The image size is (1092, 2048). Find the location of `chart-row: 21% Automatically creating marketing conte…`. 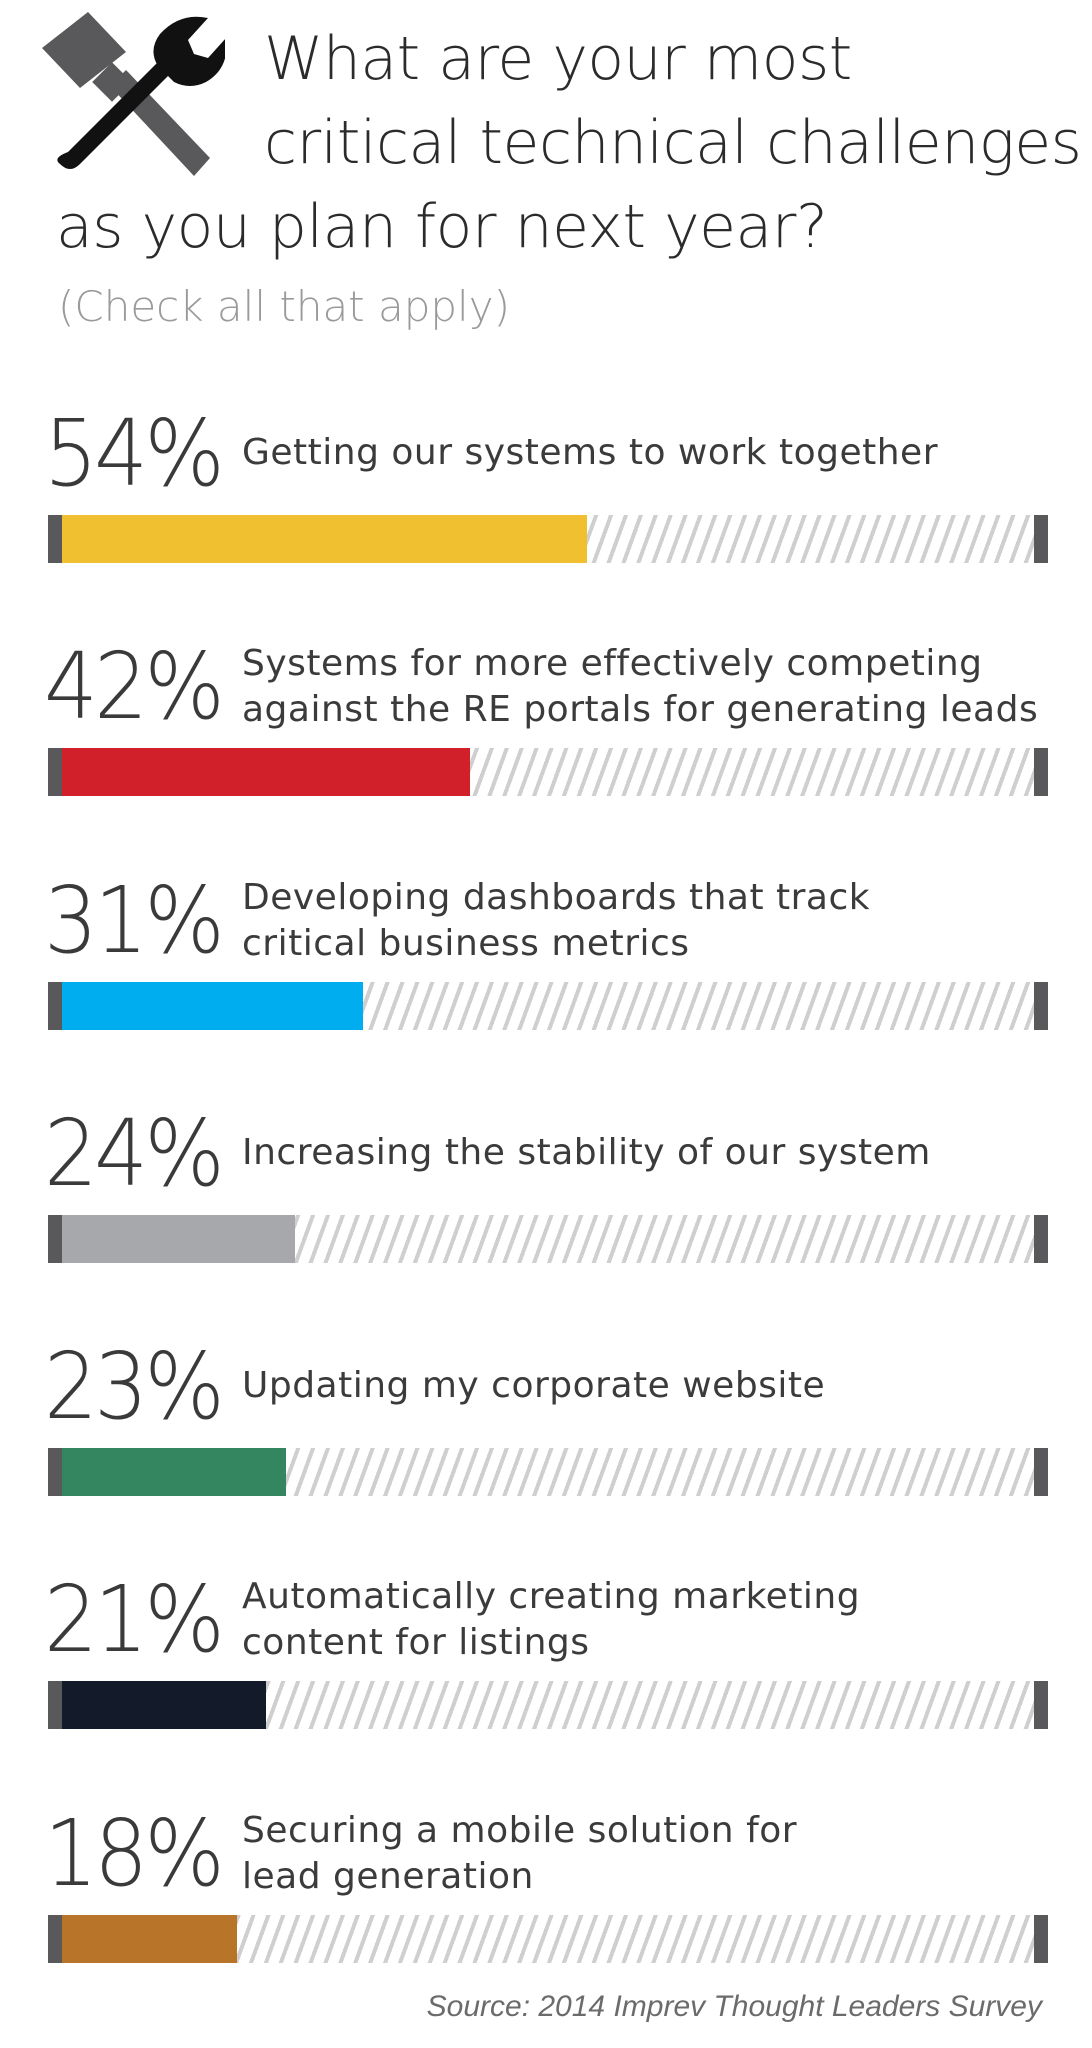

chart-row: 21% Automatically creating marketing conte… is located at coordinates (546, 1666).